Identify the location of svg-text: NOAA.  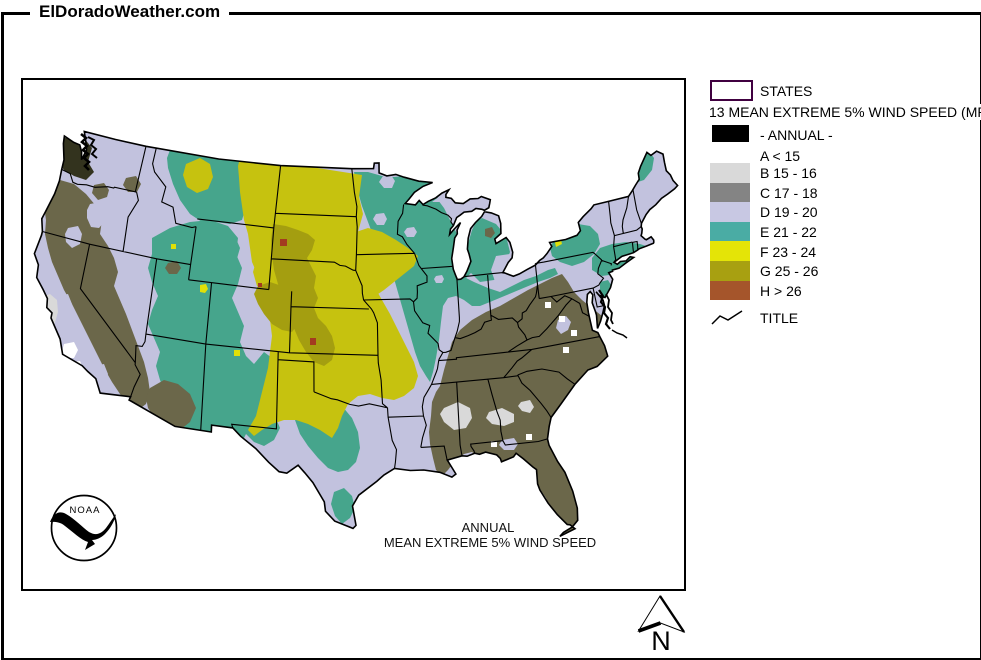
(85, 510).